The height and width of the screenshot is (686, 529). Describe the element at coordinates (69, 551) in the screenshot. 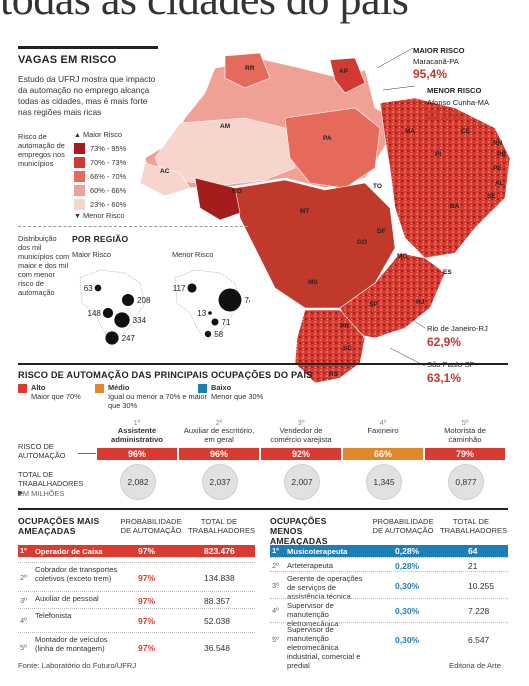

I see `table-occupation: Operador de Caixa` at that location.